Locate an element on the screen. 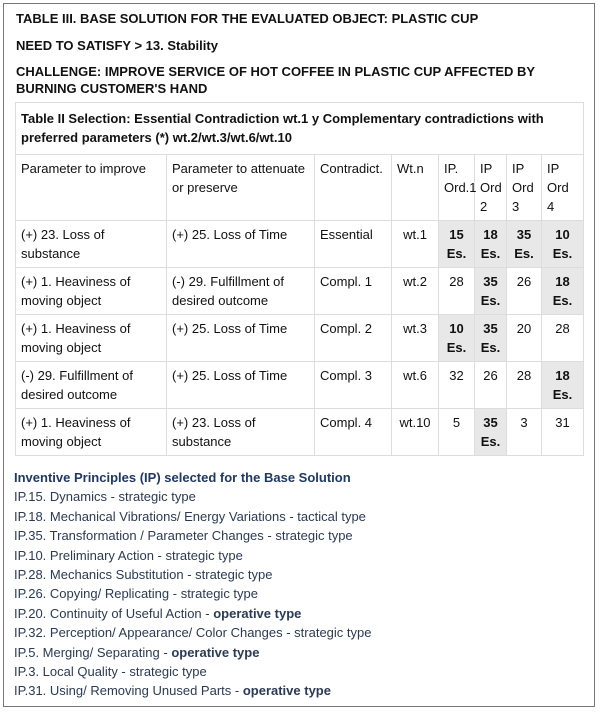 This screenshot has width=600, height=712. table-cell: wt.3 is located at coordinates (415, 338).